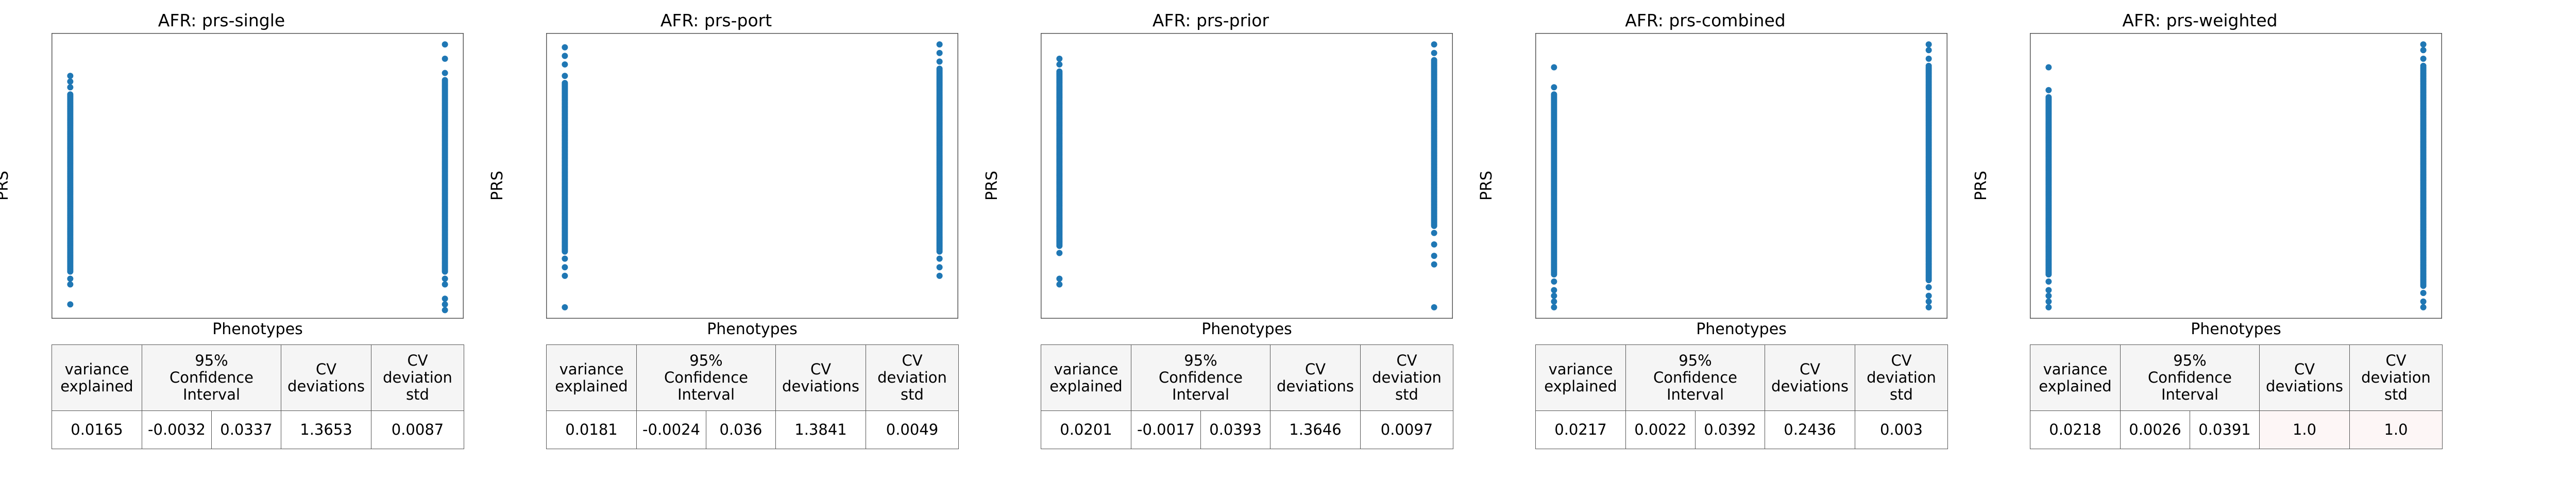 The height and width of the screenshot is (477, 2576). Describe the element at coordinates (1705, 20) in the screenshot. I see `chart-title: AFR: prs-combined` at that location.